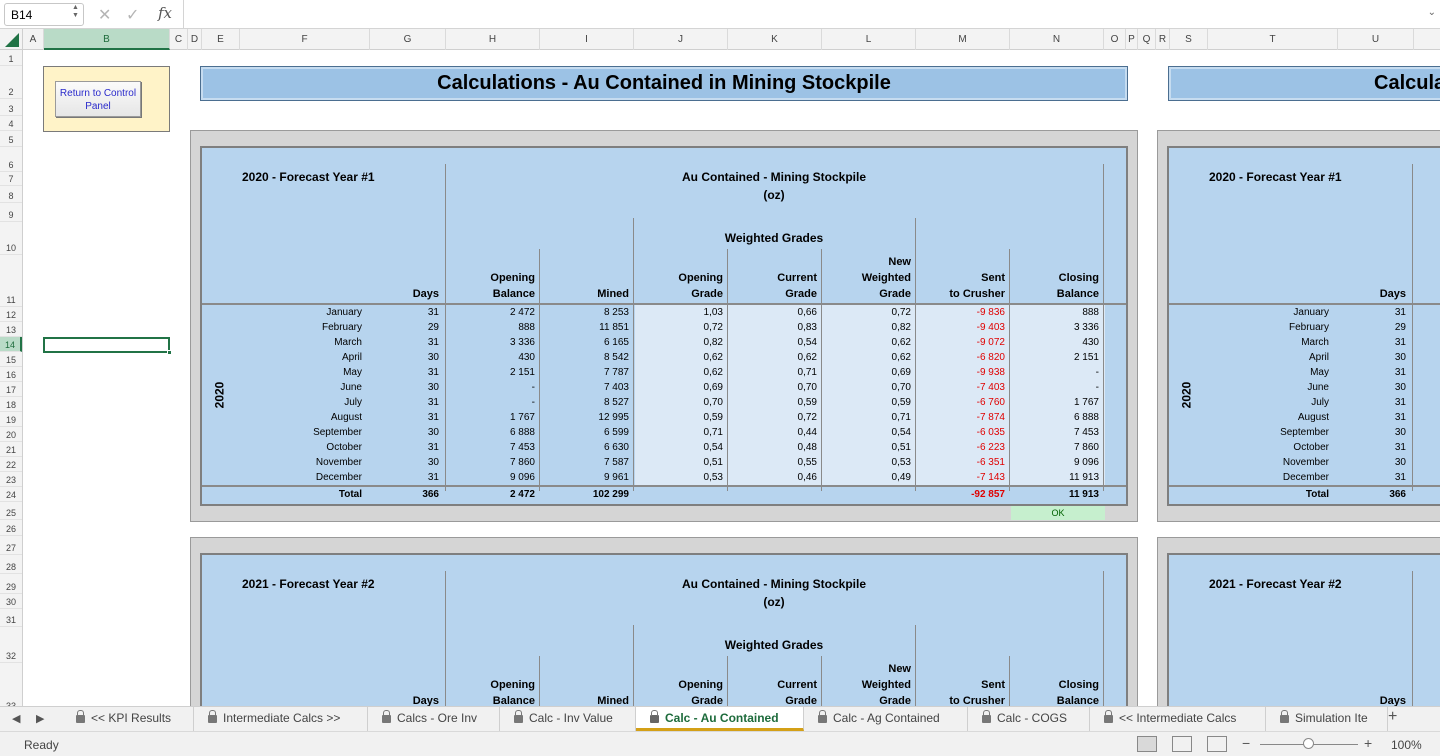 The height and width of the screenshot is (756, 1440). I want to click on add-sheet-button: +, so click(1393, 716).